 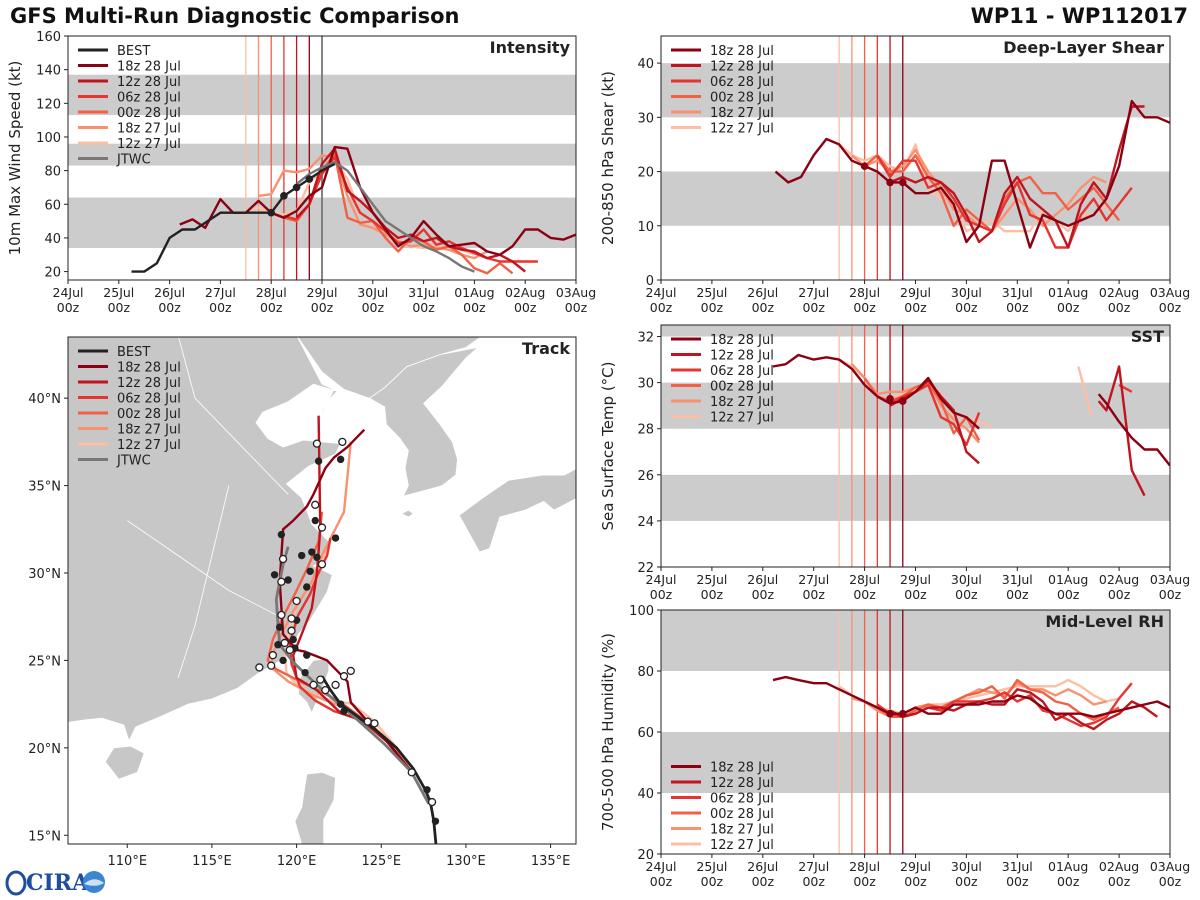 I want to click on y-tick-label: 100, so click(x=48, y=138).